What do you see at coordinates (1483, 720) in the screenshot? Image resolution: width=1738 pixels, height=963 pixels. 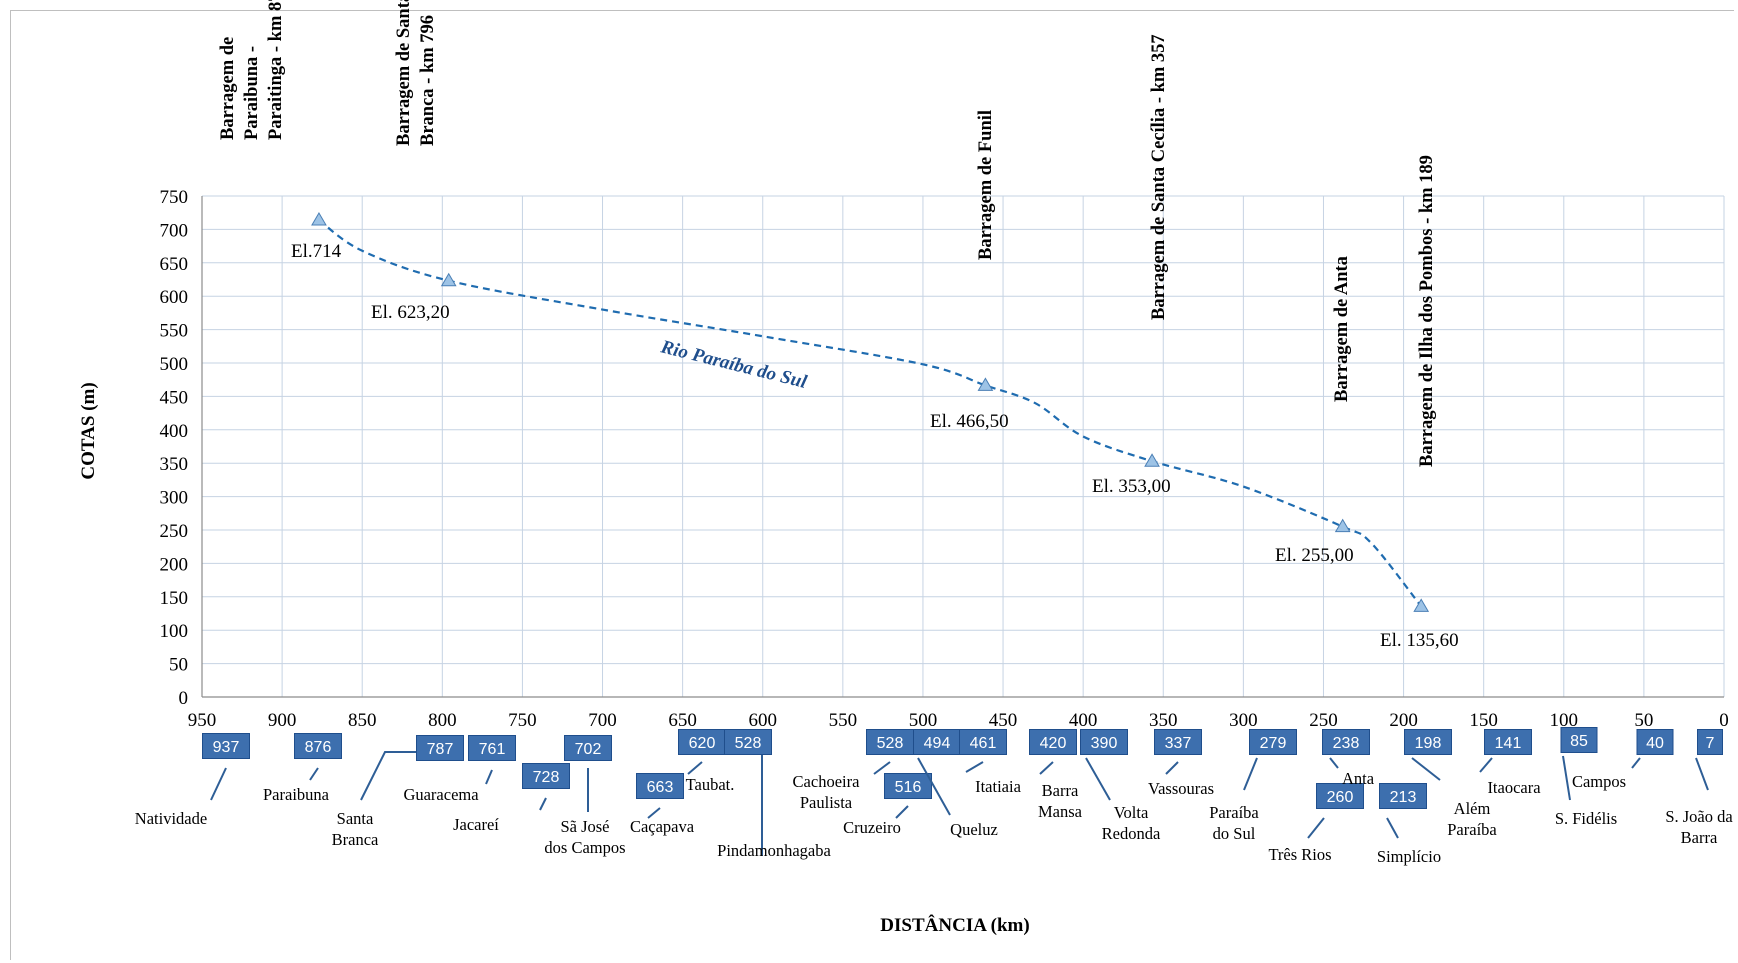 I see `x-tick-label: 150` at bounding box center [1483, 720].